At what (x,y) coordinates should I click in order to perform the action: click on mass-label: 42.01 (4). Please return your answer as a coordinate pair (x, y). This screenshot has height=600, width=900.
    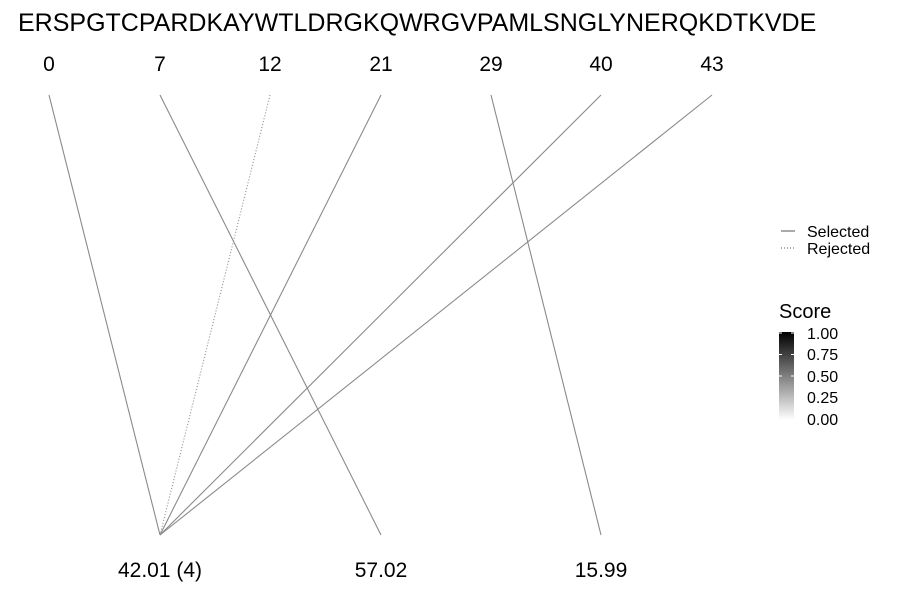
    Looking at the image, I should click on (160, 570).